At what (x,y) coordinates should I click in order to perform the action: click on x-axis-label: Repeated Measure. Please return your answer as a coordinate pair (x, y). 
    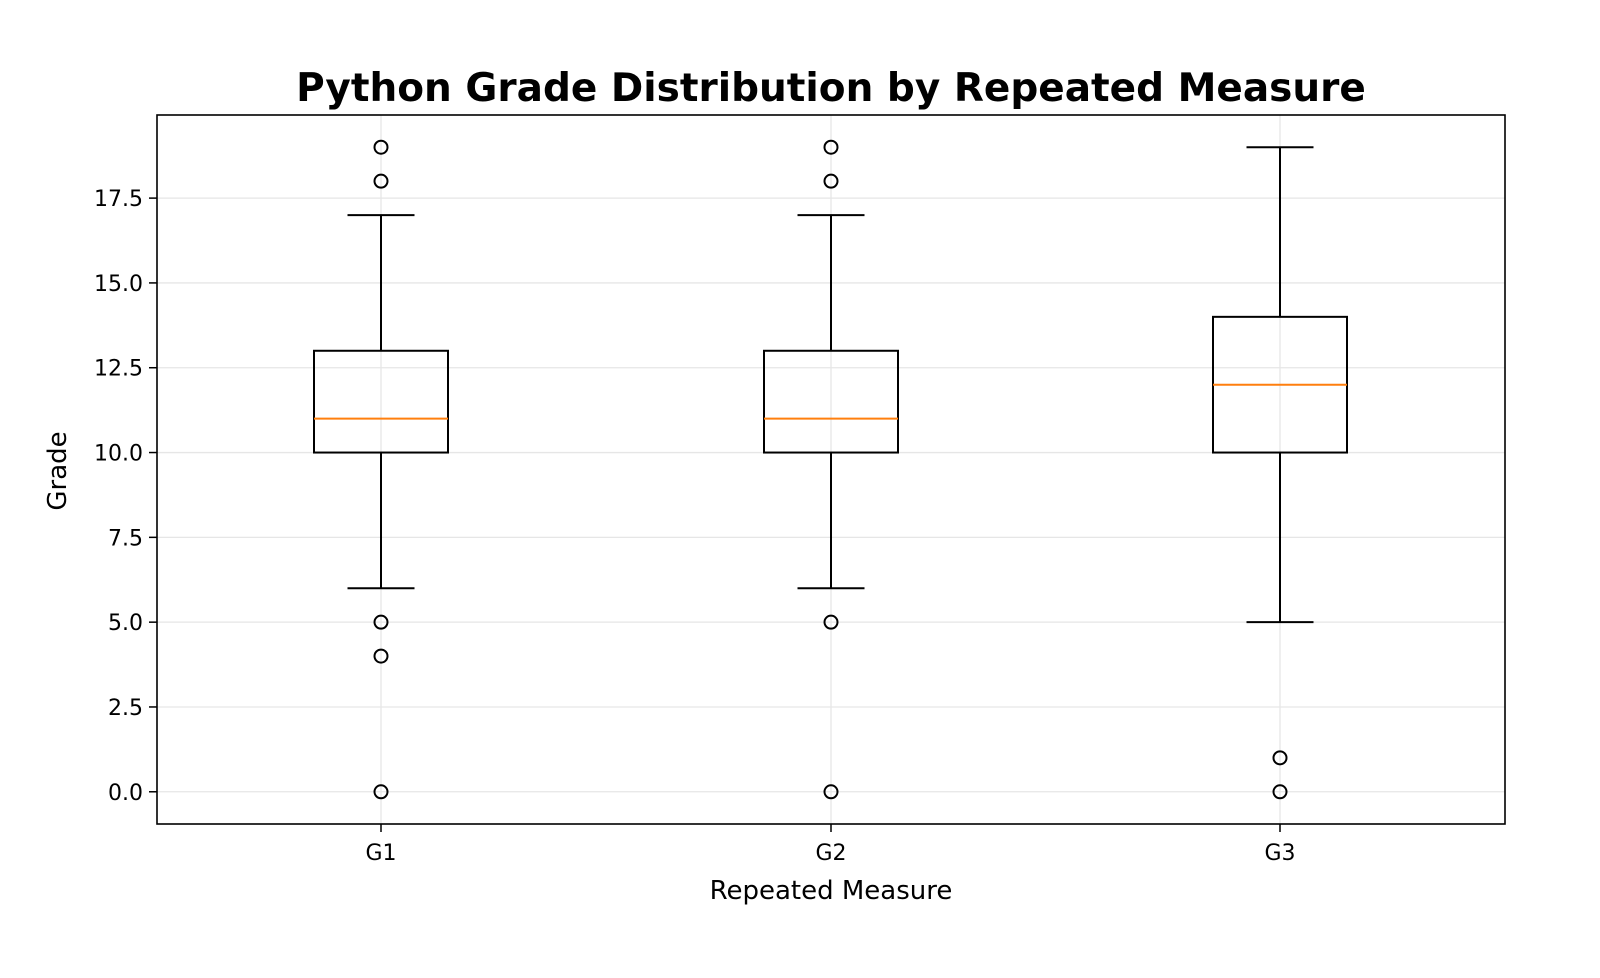
    Looking at the image, I should click on (831, 891).